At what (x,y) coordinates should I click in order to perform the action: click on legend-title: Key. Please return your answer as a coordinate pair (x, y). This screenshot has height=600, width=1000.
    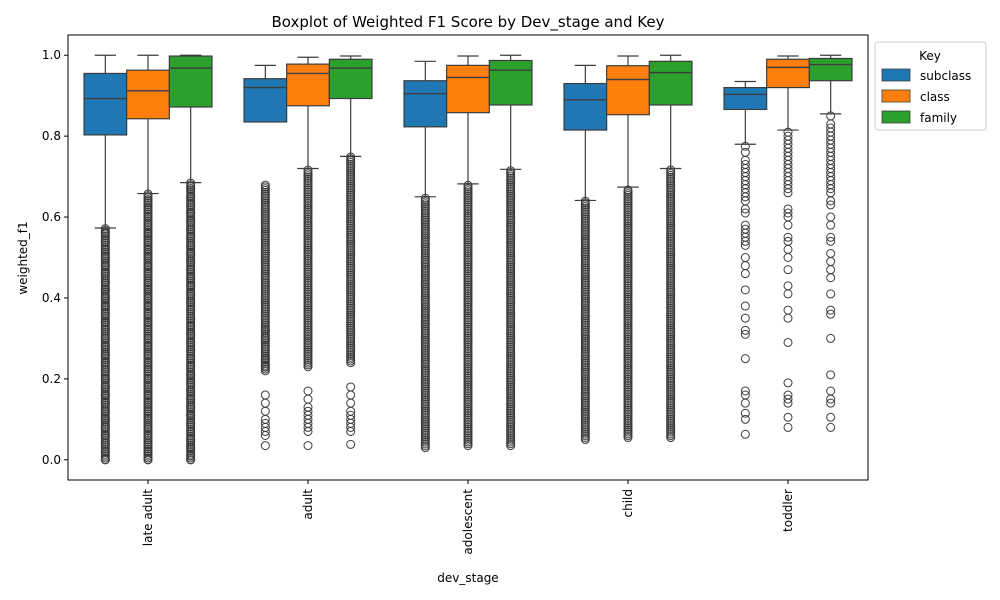
    Looking at the image, I should click on (930, 56).